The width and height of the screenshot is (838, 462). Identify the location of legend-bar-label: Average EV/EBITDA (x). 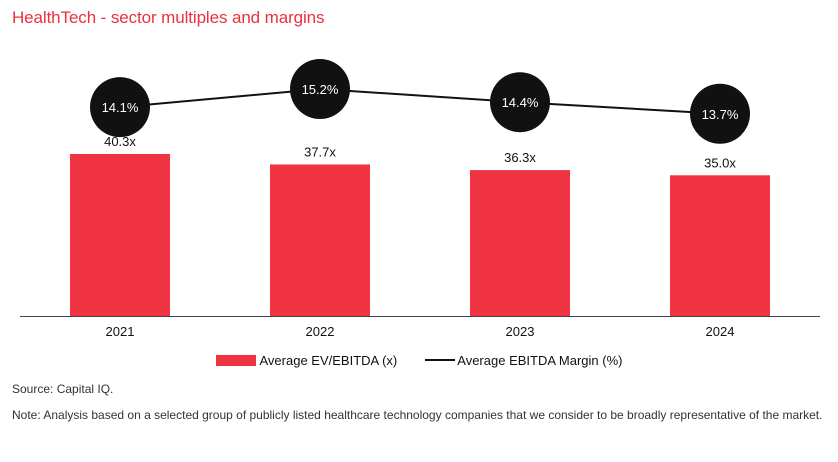
(328, 360).